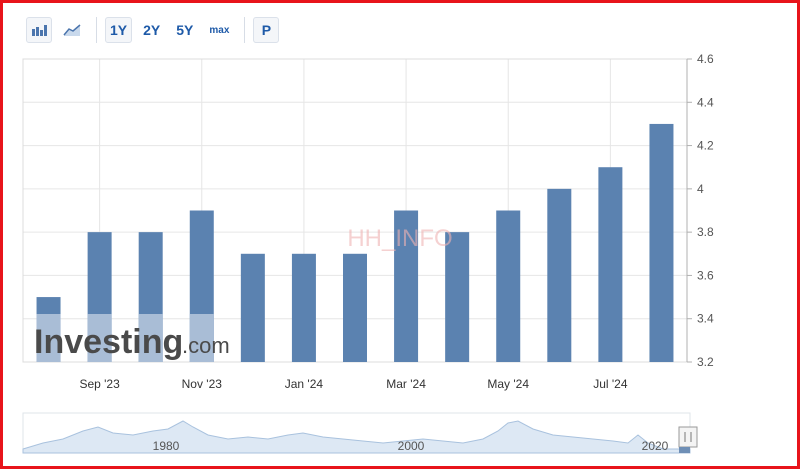 The height and width of the screenshot is (469, 800). What do you see at coordinates (705, 275) in the screenshot?
I see `y-tick-label: 3.6` at bounding box center [705, 275].